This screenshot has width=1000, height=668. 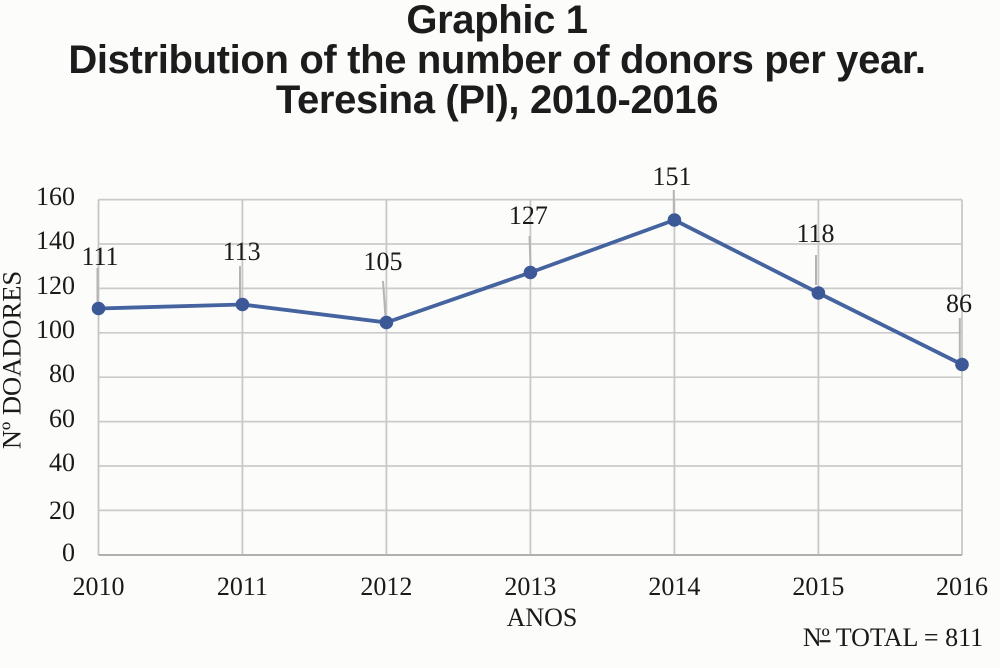 What do you see at coordinates (55, 329) in the screenshot?
I see `svg-text: 100` at bounding box center [55, 329].